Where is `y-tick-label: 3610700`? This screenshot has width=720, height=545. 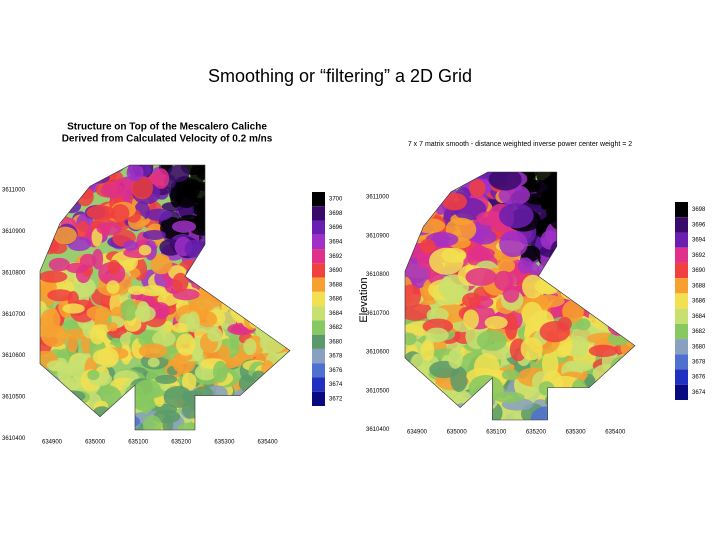
y-tick-label: 3610700 is located at coordinates (14, 315).